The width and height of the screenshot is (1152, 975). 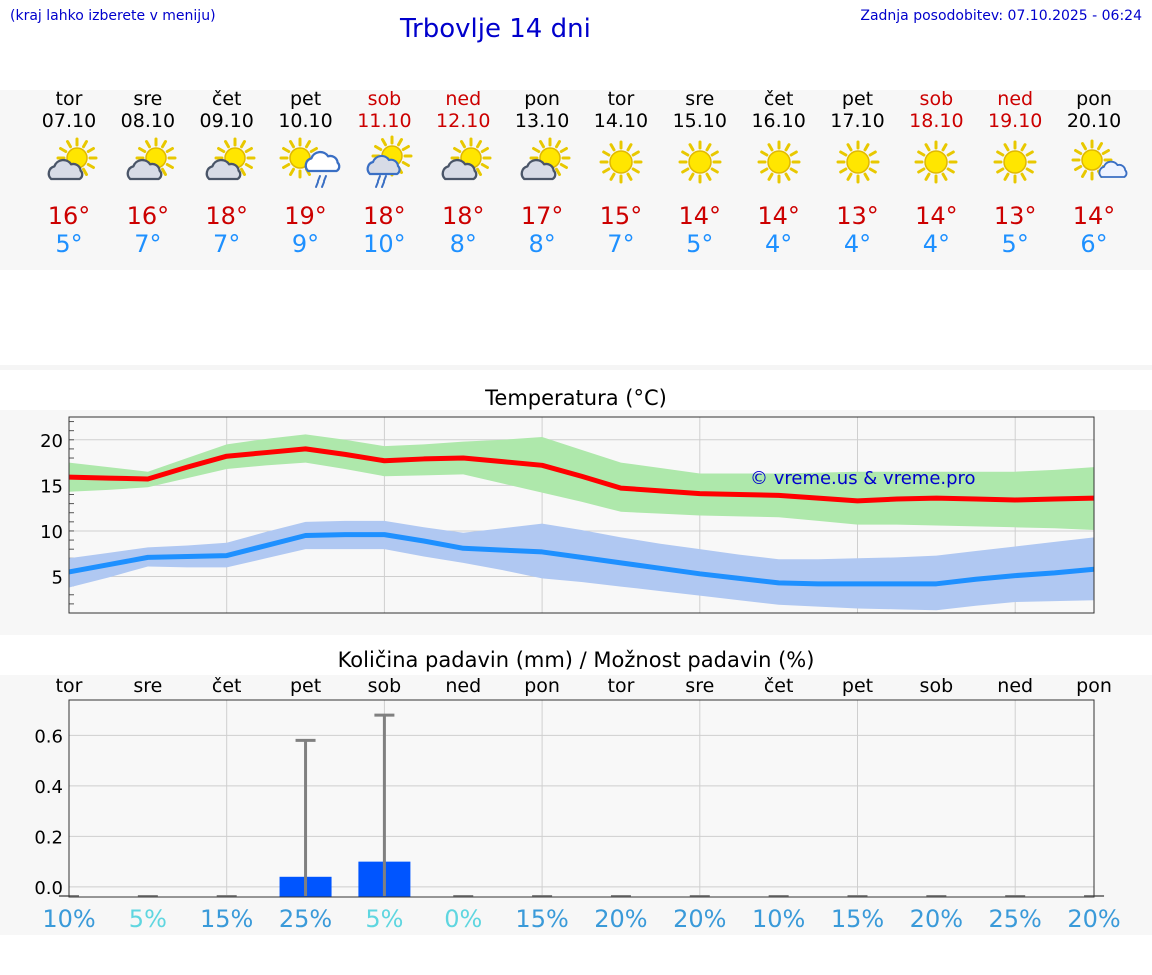 I want to click on y-tick-label: 0.0, so click(x=48, y=888).